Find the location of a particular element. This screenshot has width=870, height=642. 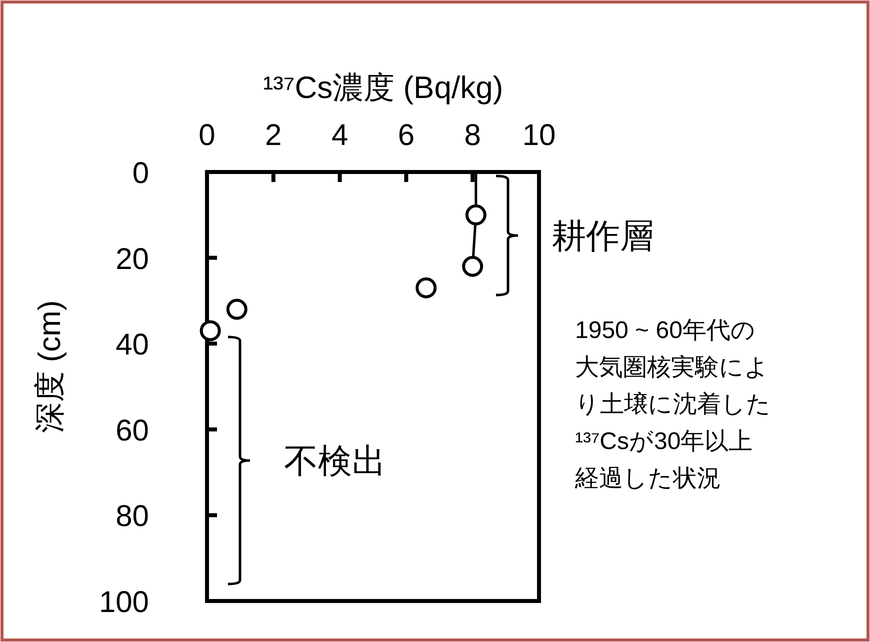

y-tick-label: 0 is located at coordinates (140, 173).